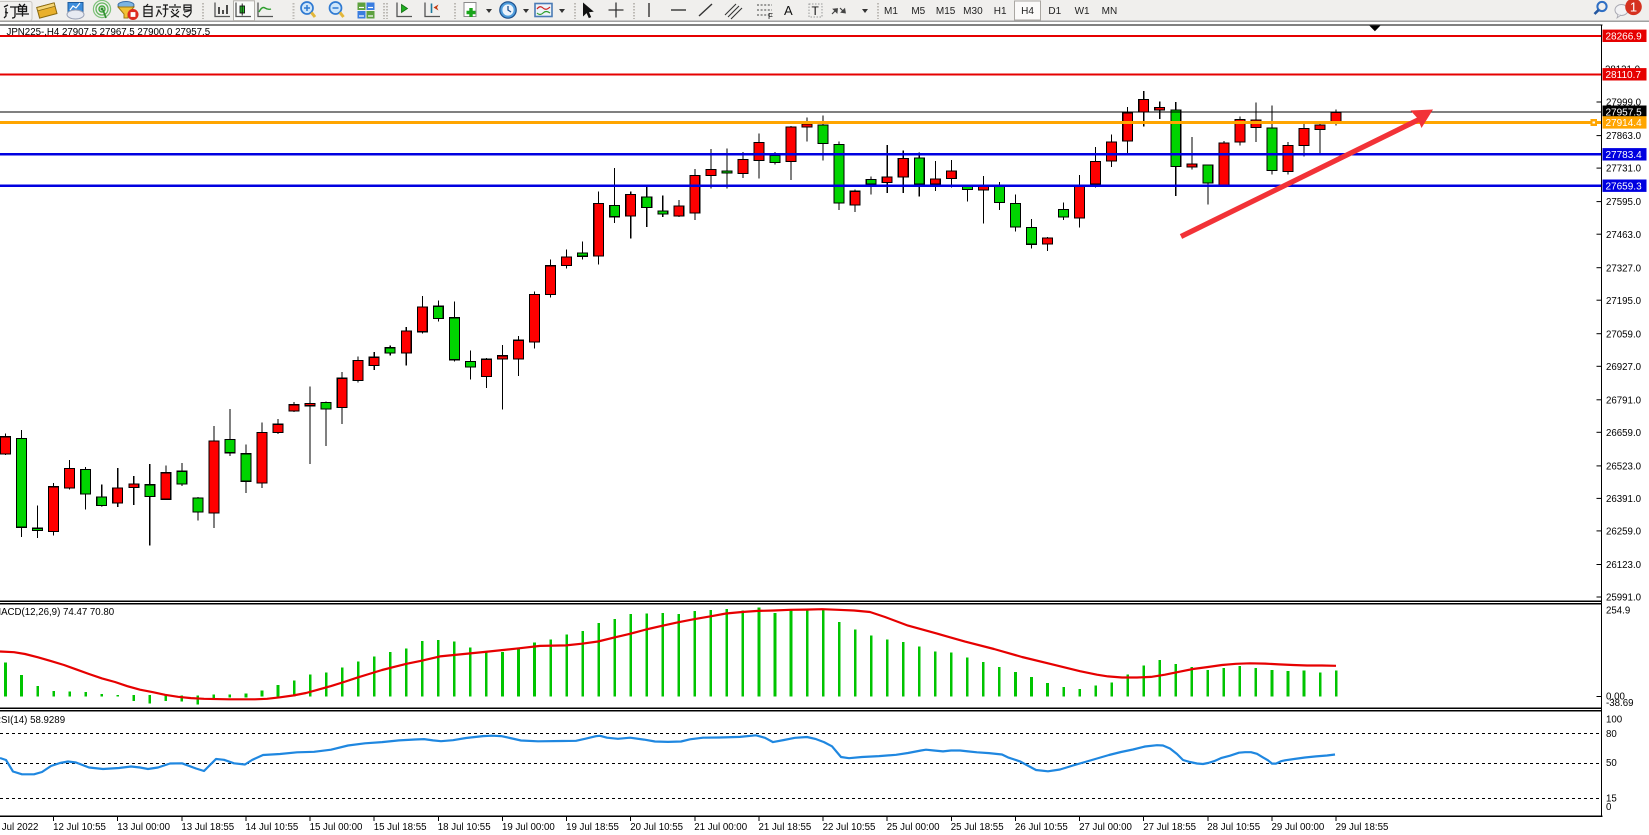 The height and width of the screenshot is (835, 1649). Describe the element at coordinates (1624, 565) in the screenshot. I see `svg-text: 26123.0` at that location.